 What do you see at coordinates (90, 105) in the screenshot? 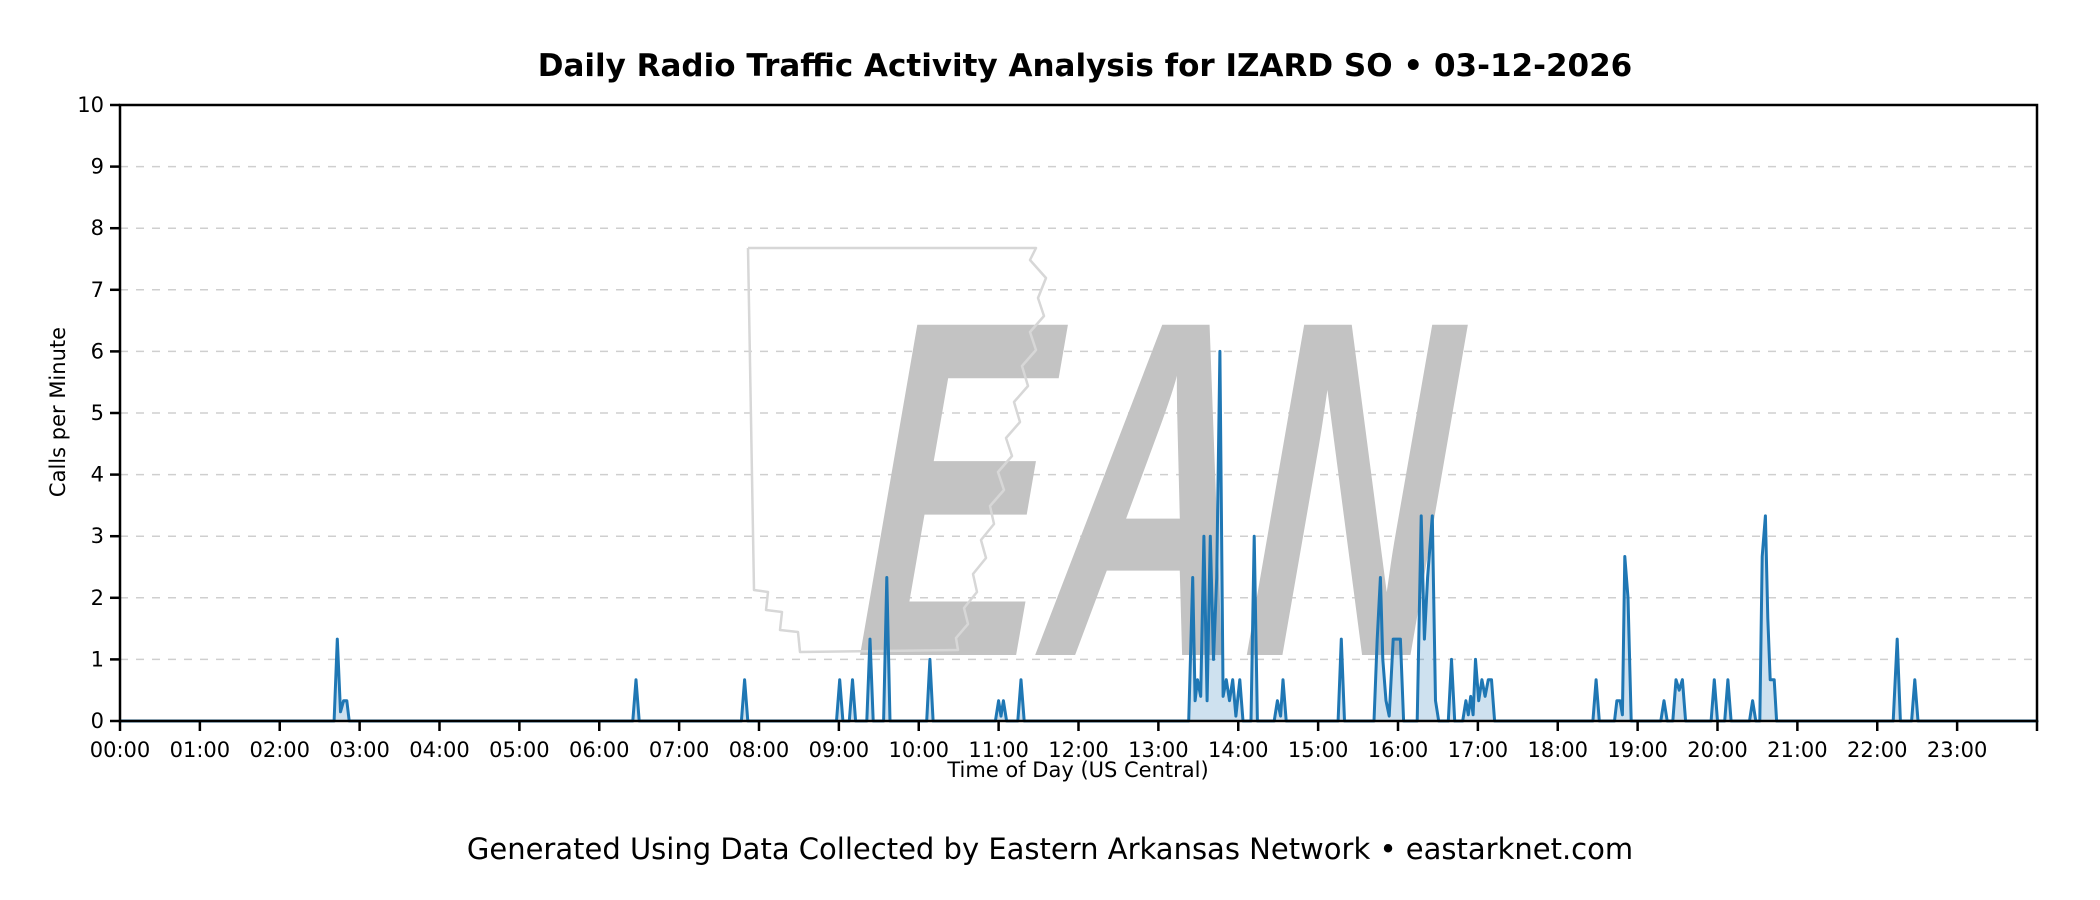
I see `y-tick-label: 10` at bounding box center [90, 105].